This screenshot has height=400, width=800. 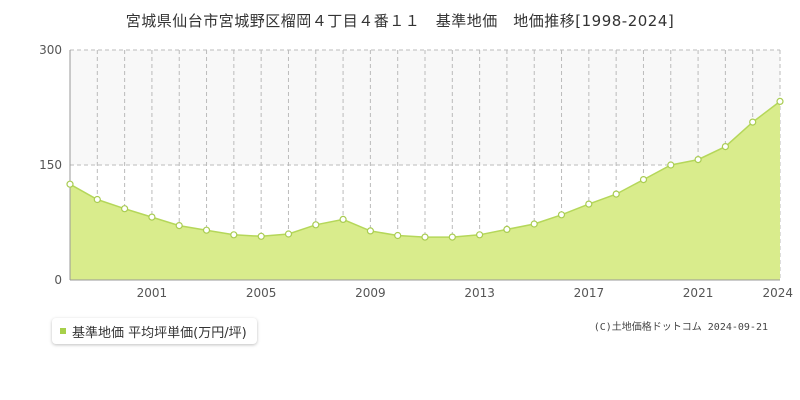 I want to click on legend-label: 基準地価 平均坪単価(万円/坪), so click(x=159, y=333).